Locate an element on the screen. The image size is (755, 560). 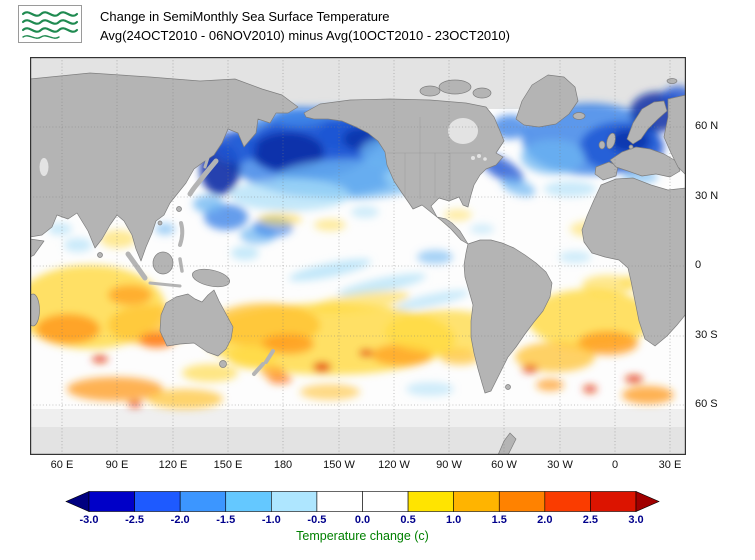
land-sakhalin is located at coordinates (207, 159).